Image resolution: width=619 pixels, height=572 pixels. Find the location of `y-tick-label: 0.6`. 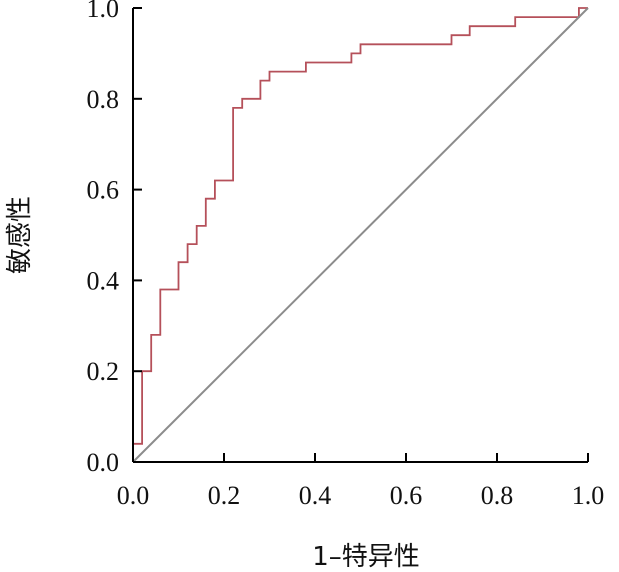

y-tick-label: 0.6 is located at coordinates (103, 190).